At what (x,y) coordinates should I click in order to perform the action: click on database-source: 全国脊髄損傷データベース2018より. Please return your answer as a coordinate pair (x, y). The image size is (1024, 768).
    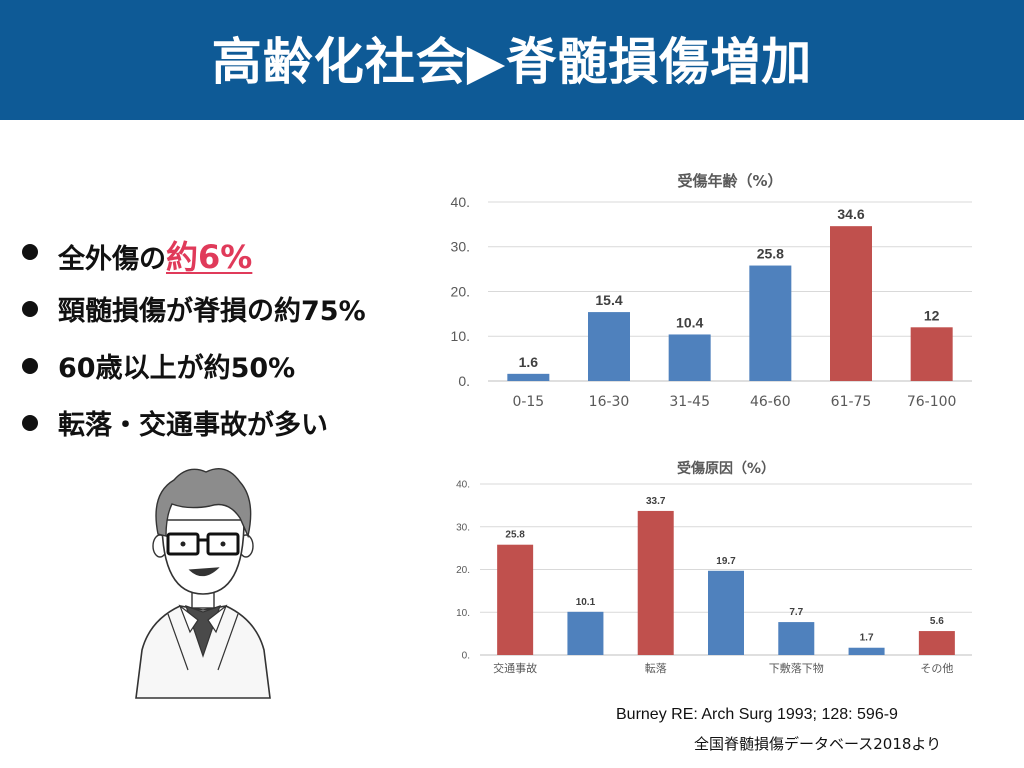
    Looking at the image, I should click on (818, 744).